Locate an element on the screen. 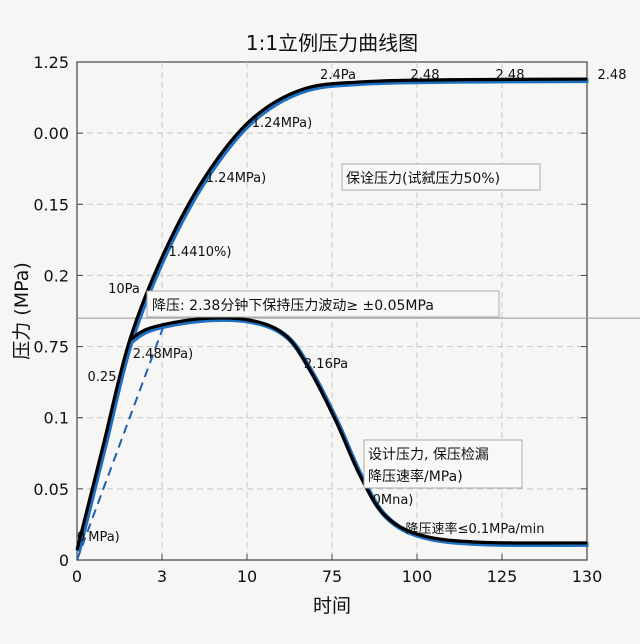  annotation-label: 0 is located at coordinates (81, 537).